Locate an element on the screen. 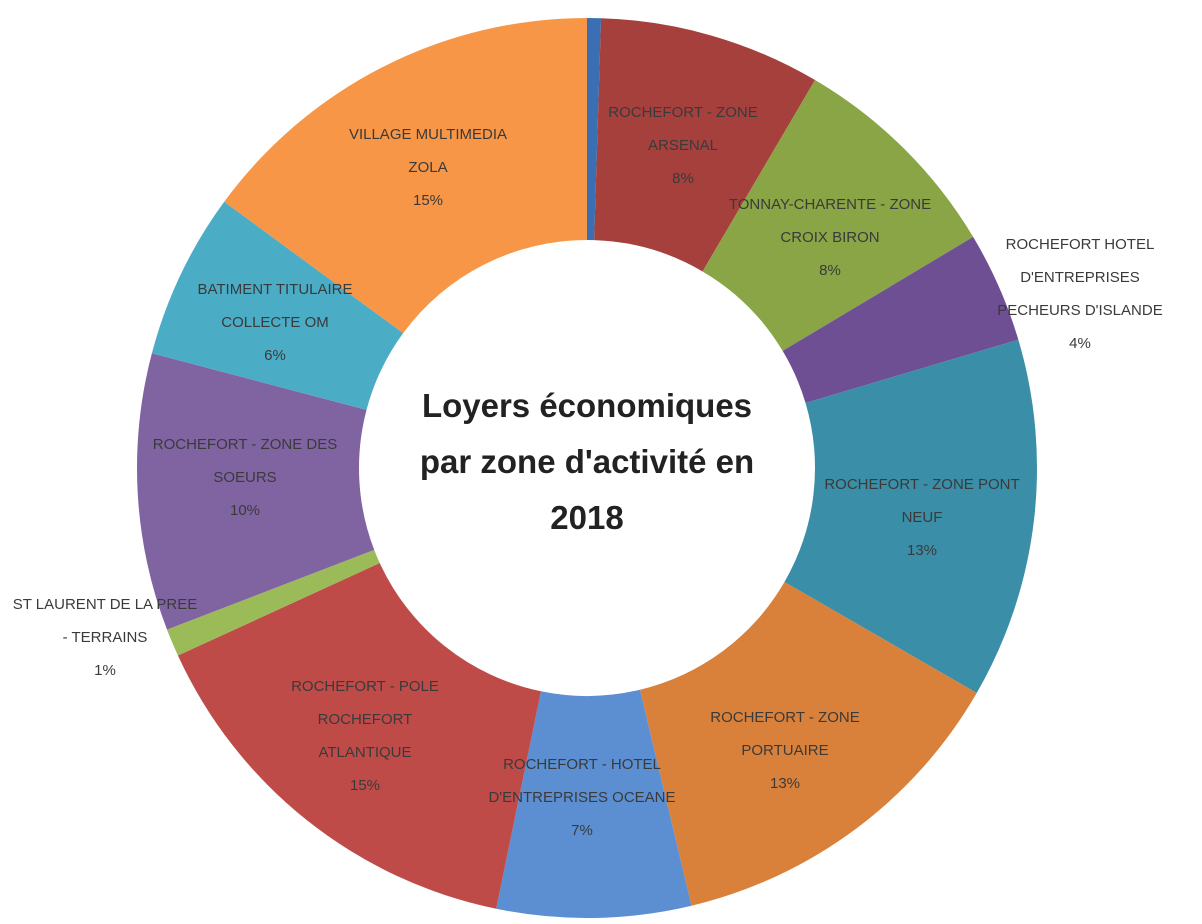  value-label: 6% is located at coordinates (275, 355).